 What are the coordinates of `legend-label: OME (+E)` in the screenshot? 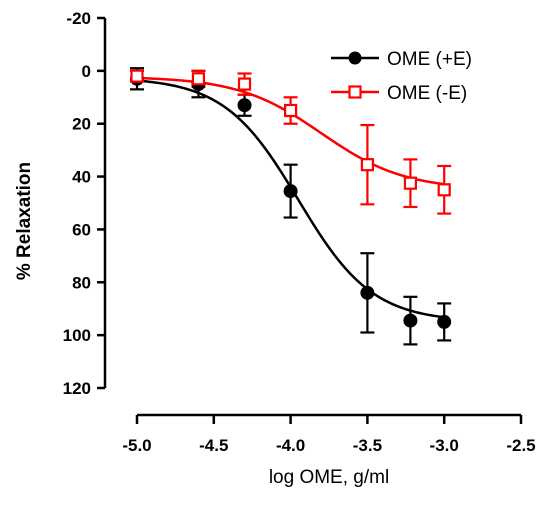 It's located at (429, 59).